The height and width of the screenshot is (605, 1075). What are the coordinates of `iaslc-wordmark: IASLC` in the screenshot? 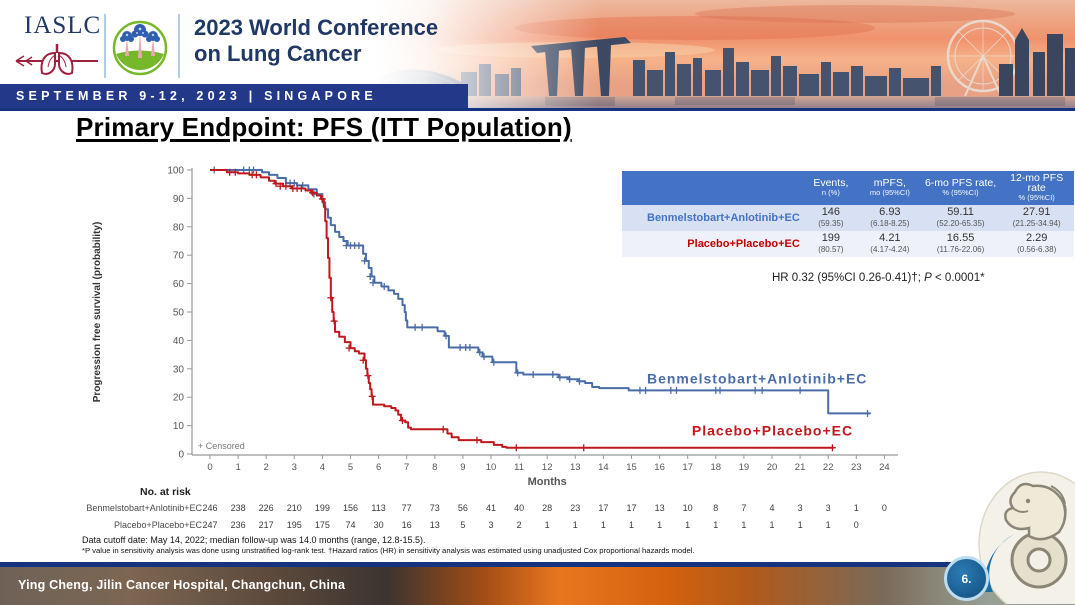 It's located at (63, 25).